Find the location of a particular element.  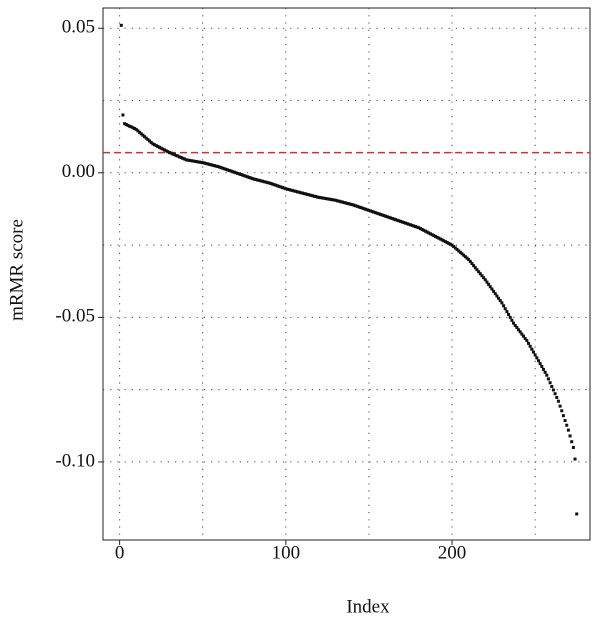

y-tick-label: -0.10 is located at coordinates (75, 460).